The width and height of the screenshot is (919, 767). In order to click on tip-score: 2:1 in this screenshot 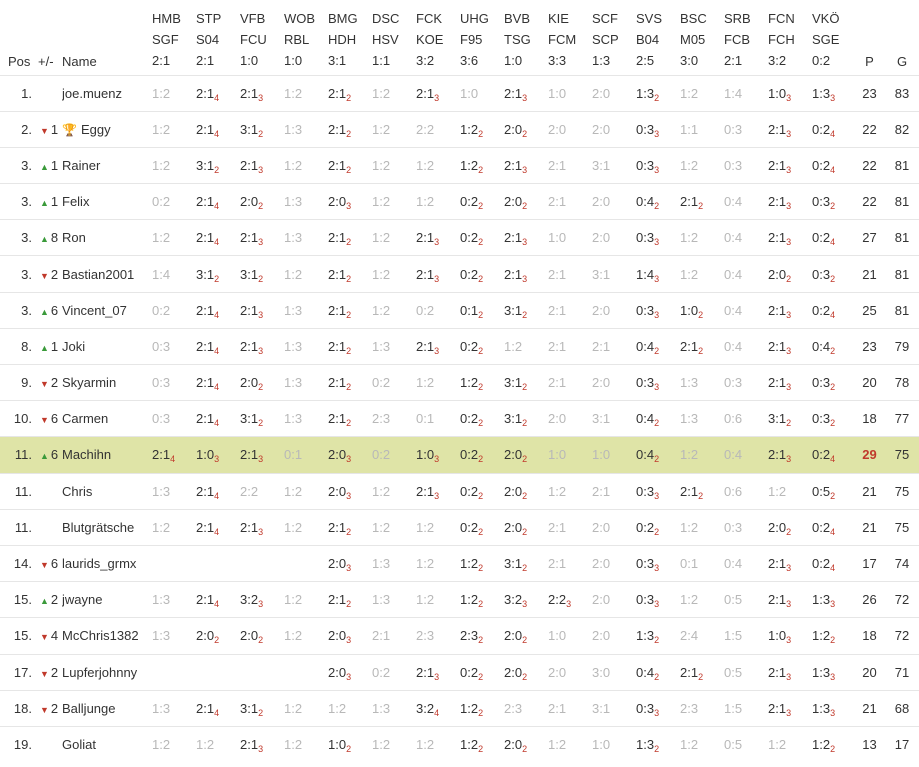, I will do `click(205, 346)`.